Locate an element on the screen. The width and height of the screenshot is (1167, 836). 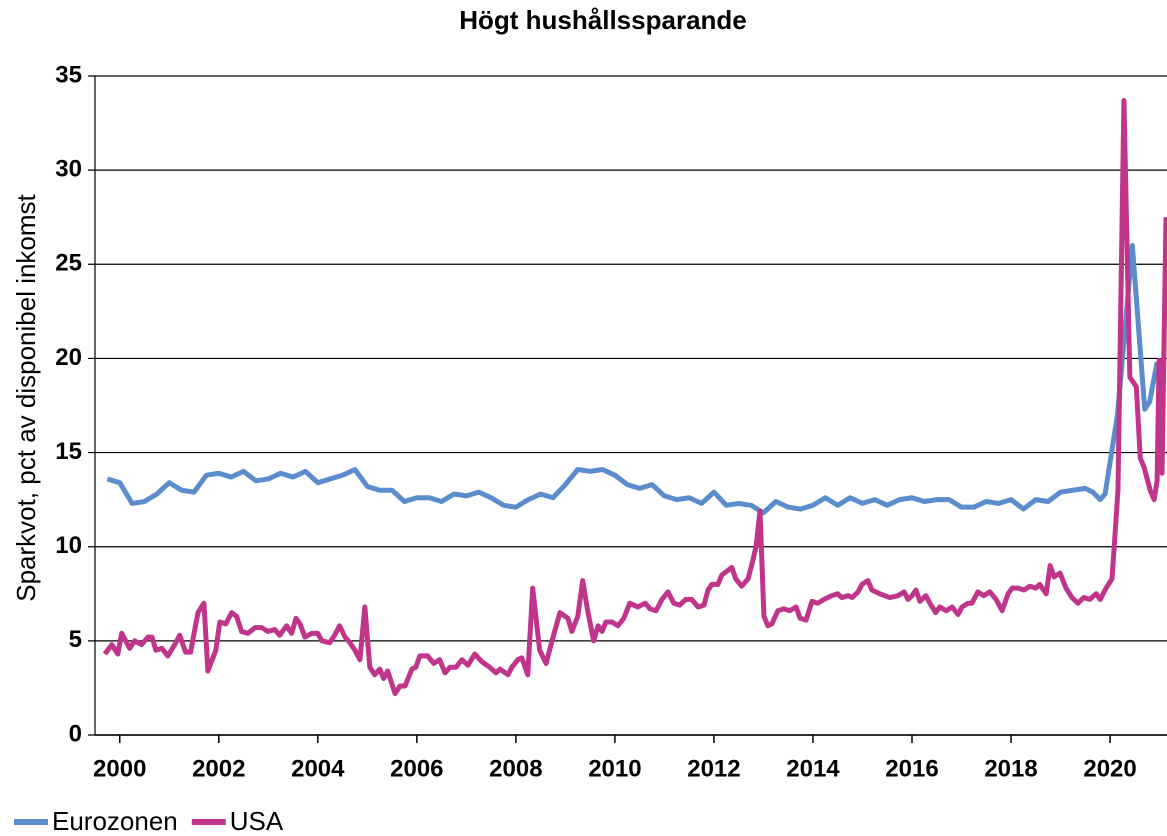
legend-label: USA is located at coordinates (257, 821).